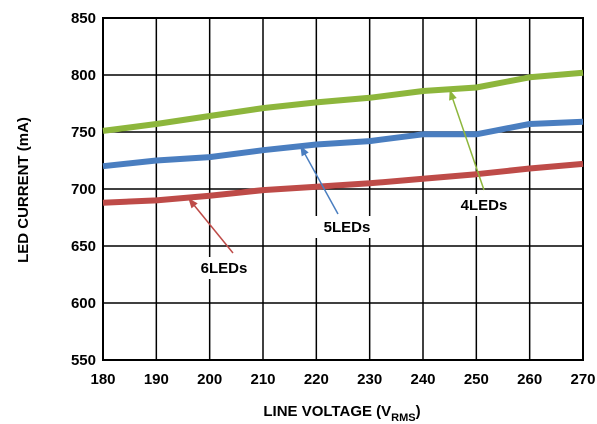 The width and height of the screenshot is (597, 424). What do you see at coordinates (83, 132) in the screenshot?
I see `y-tick-label: 750` at bounding box center [83, 132].